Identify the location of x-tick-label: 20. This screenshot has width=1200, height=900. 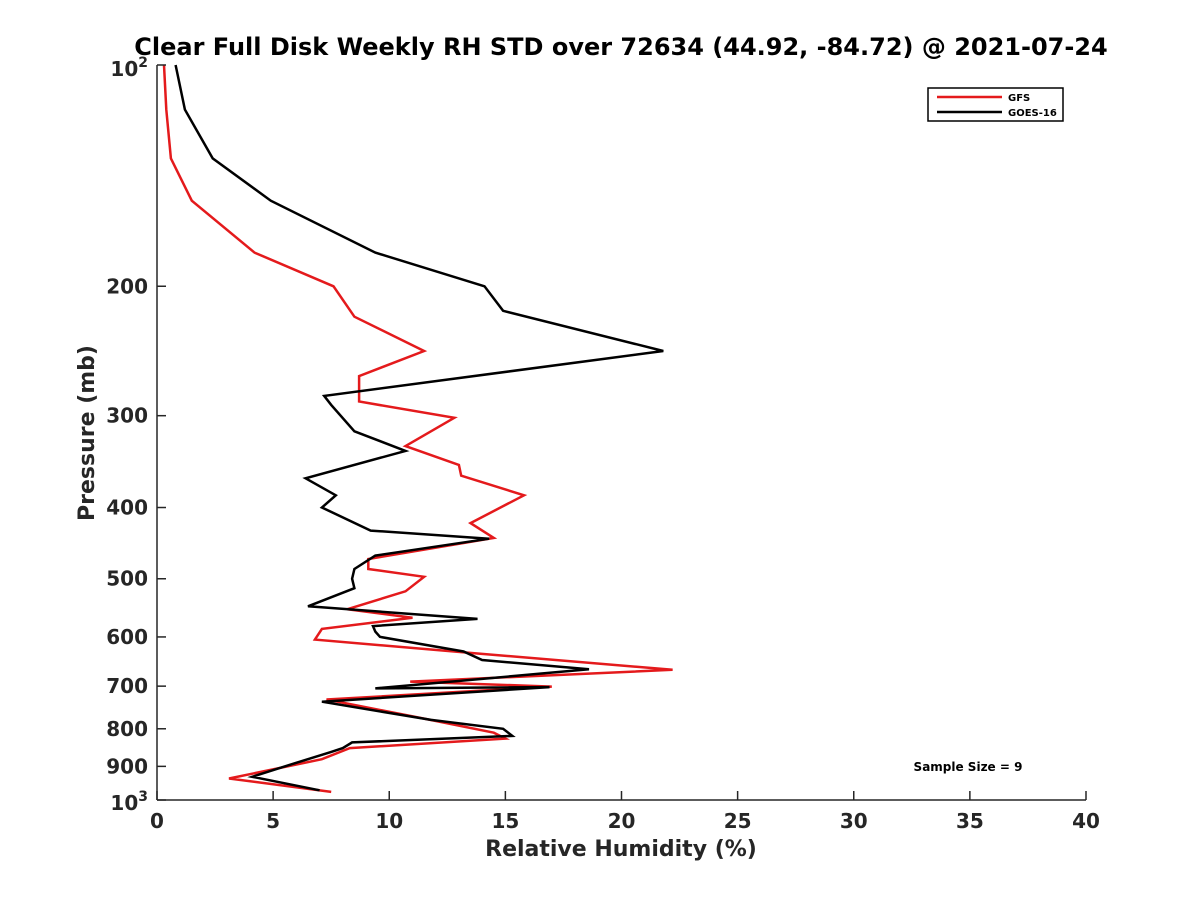
(622, 821).